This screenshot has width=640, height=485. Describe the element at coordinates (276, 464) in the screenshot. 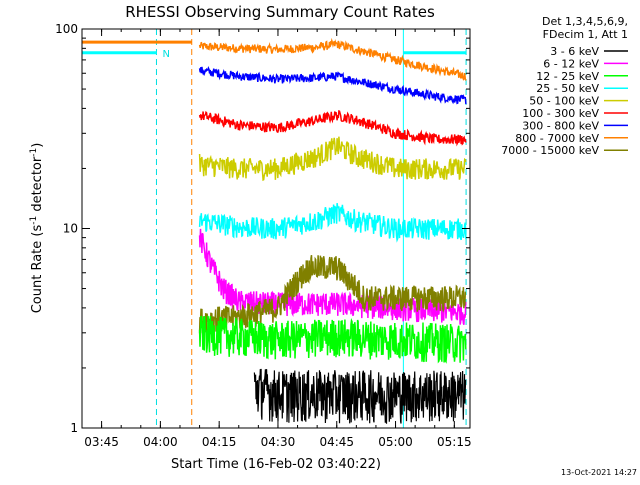

I see `x-axis-label: Start Time (16-Feb-02 03:40:22)` at that location.